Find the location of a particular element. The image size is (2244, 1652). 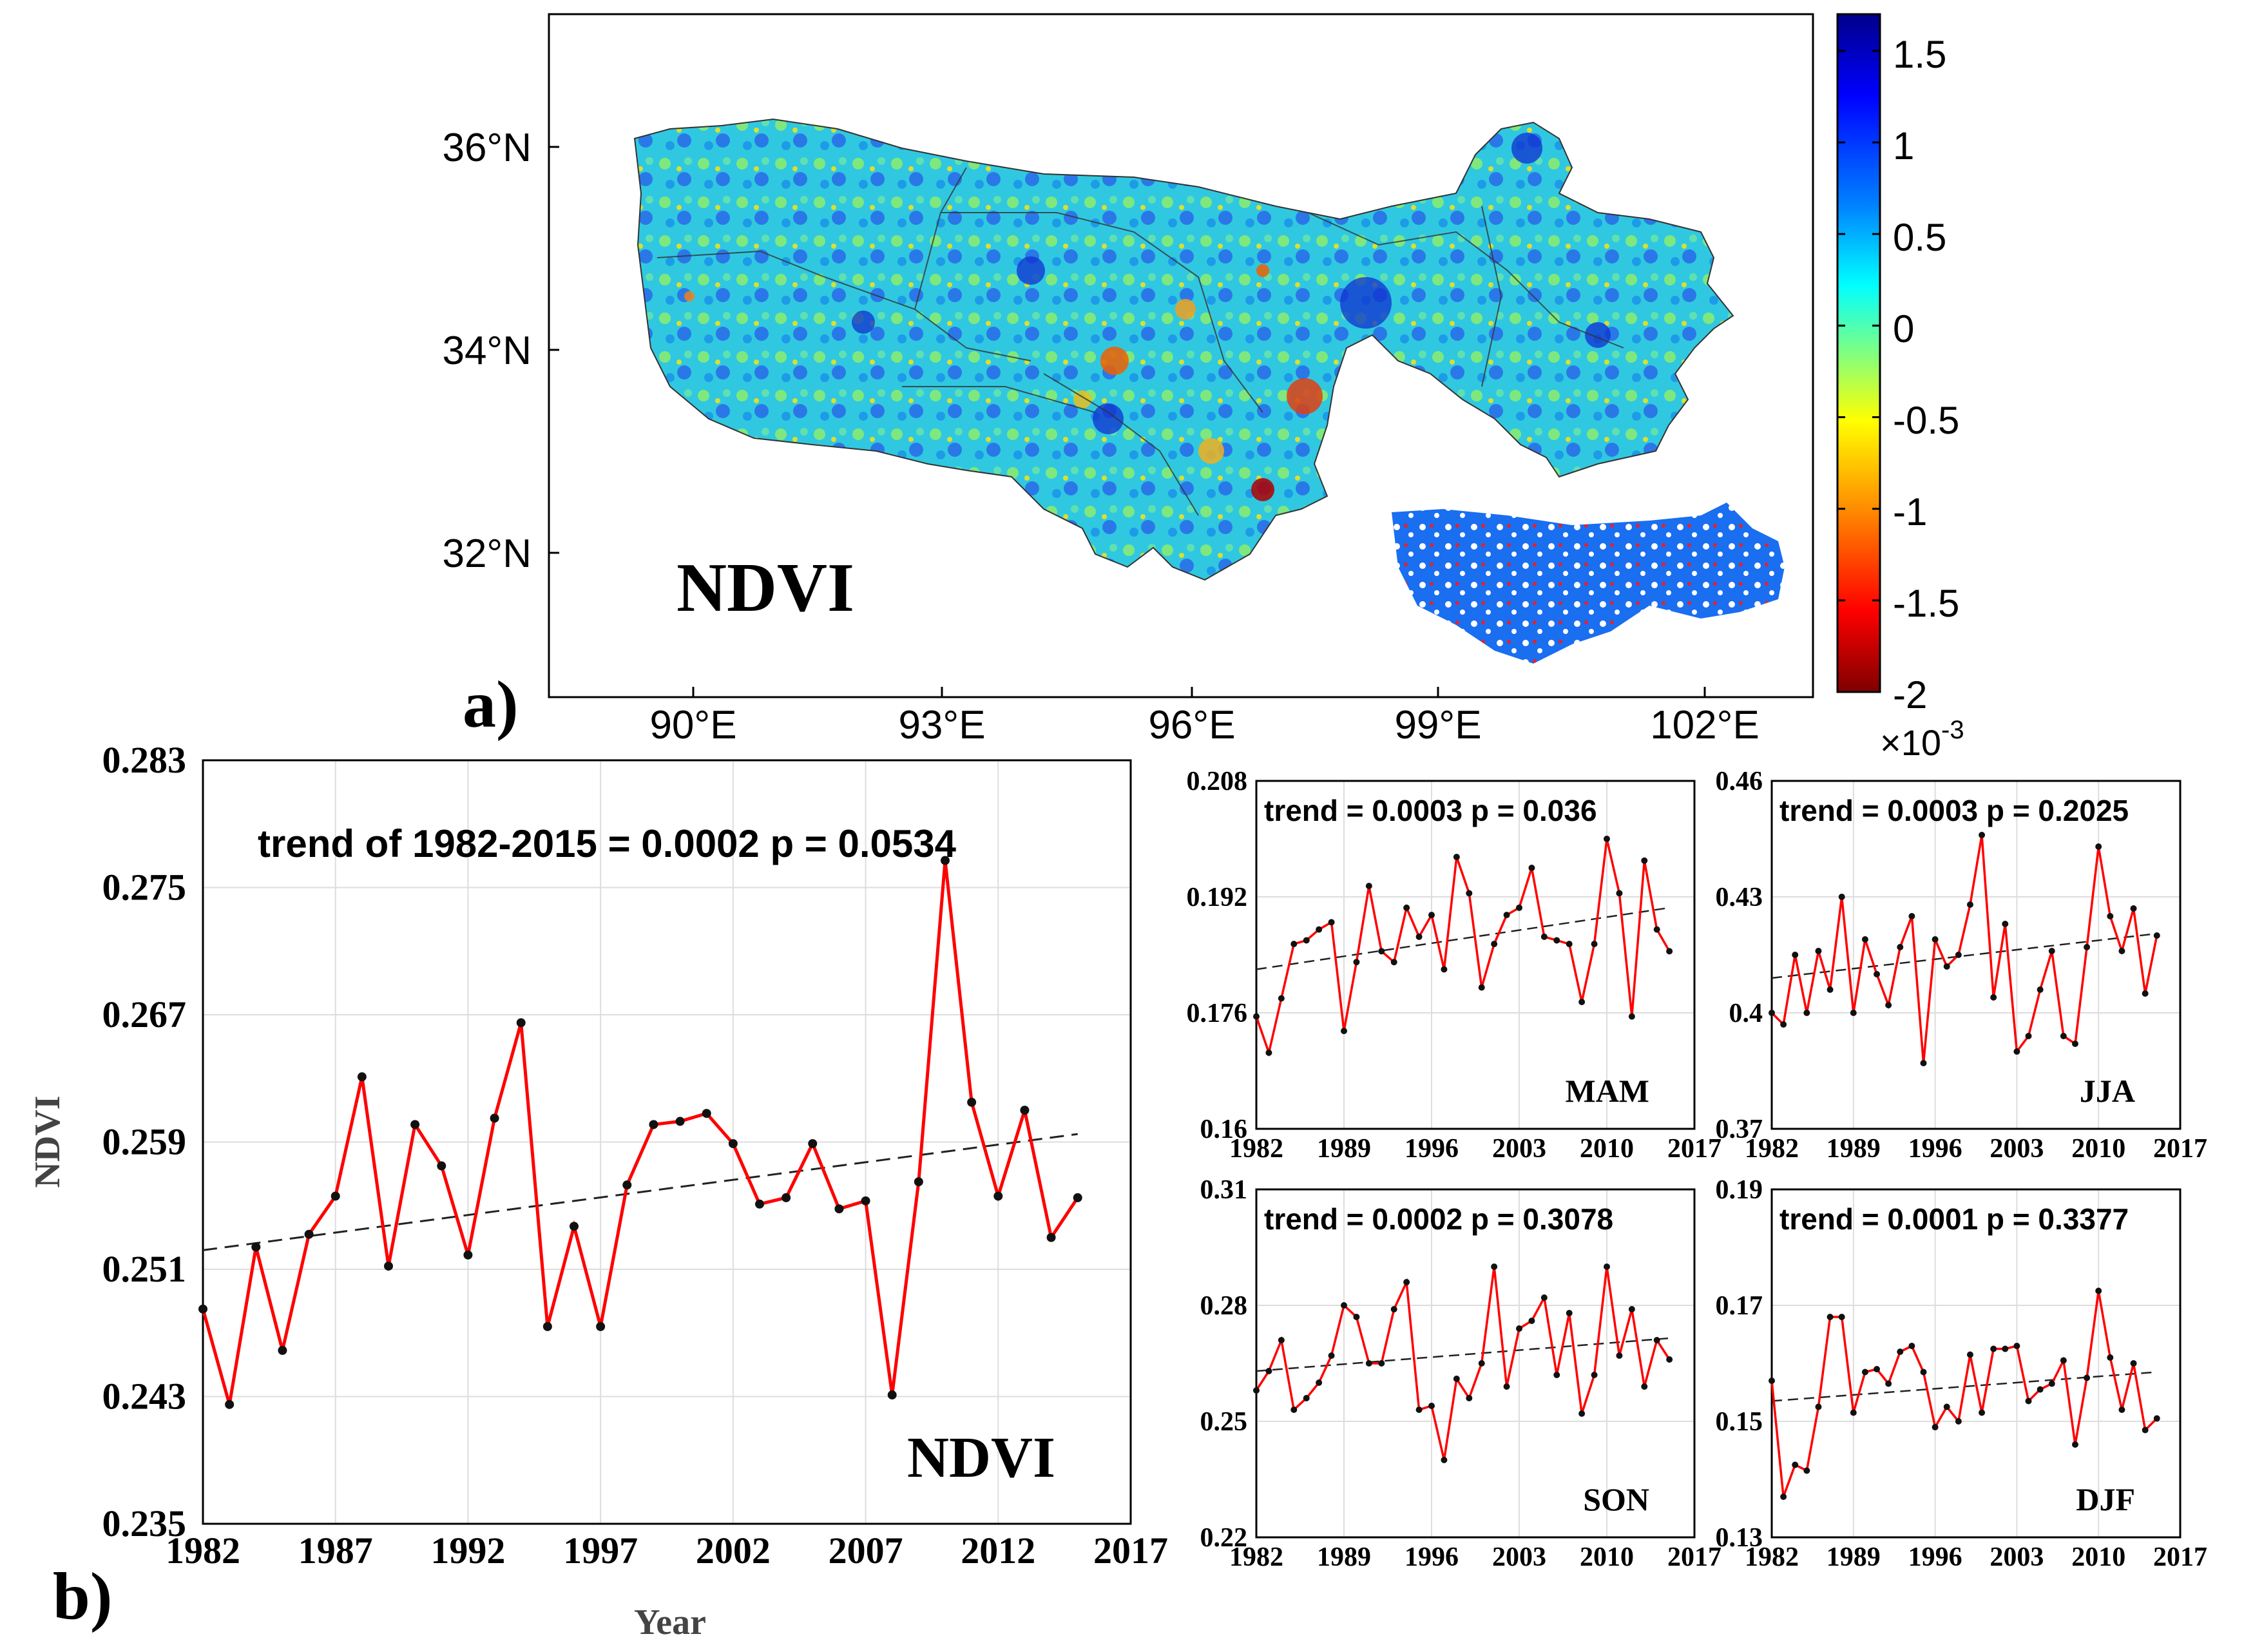

colorbar-multiplier-exponent: -3 is located at coordinates (1953, 730).